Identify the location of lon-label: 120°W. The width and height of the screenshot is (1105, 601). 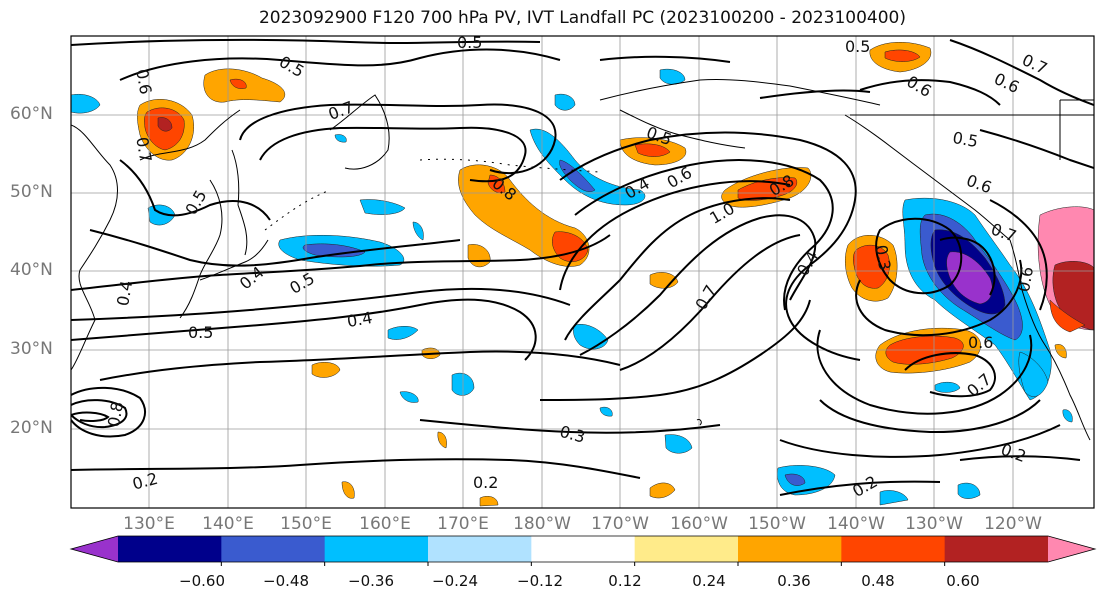
(1013, 524).